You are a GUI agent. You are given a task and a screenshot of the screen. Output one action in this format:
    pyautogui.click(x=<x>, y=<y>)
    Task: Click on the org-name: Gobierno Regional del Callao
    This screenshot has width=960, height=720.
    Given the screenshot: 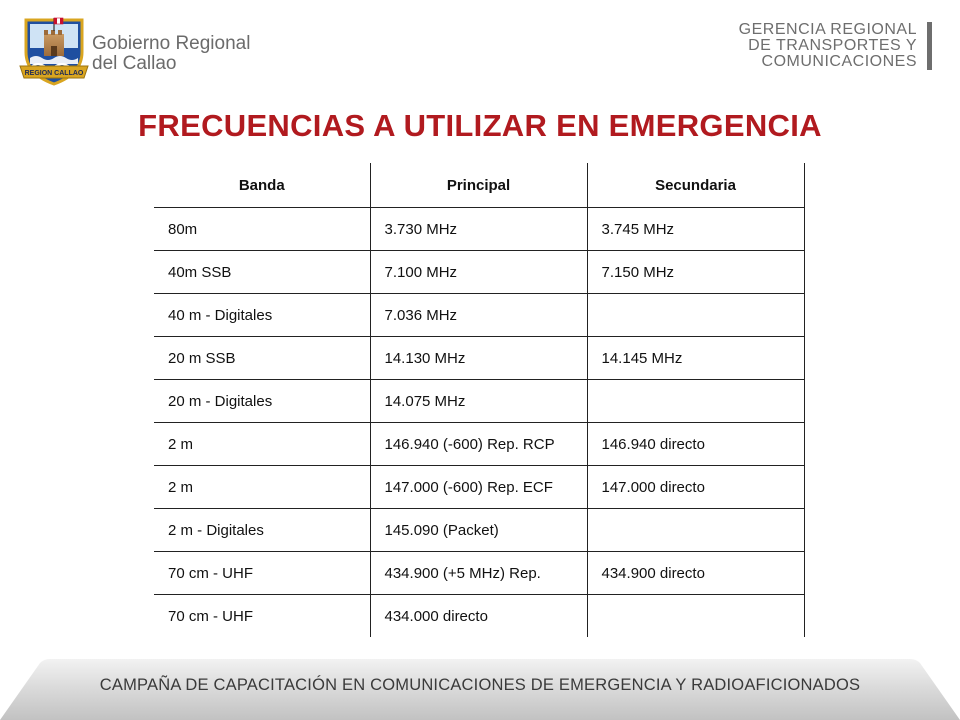 What is the action you would take?
    pyautogui.click(x=171, y=54)
    